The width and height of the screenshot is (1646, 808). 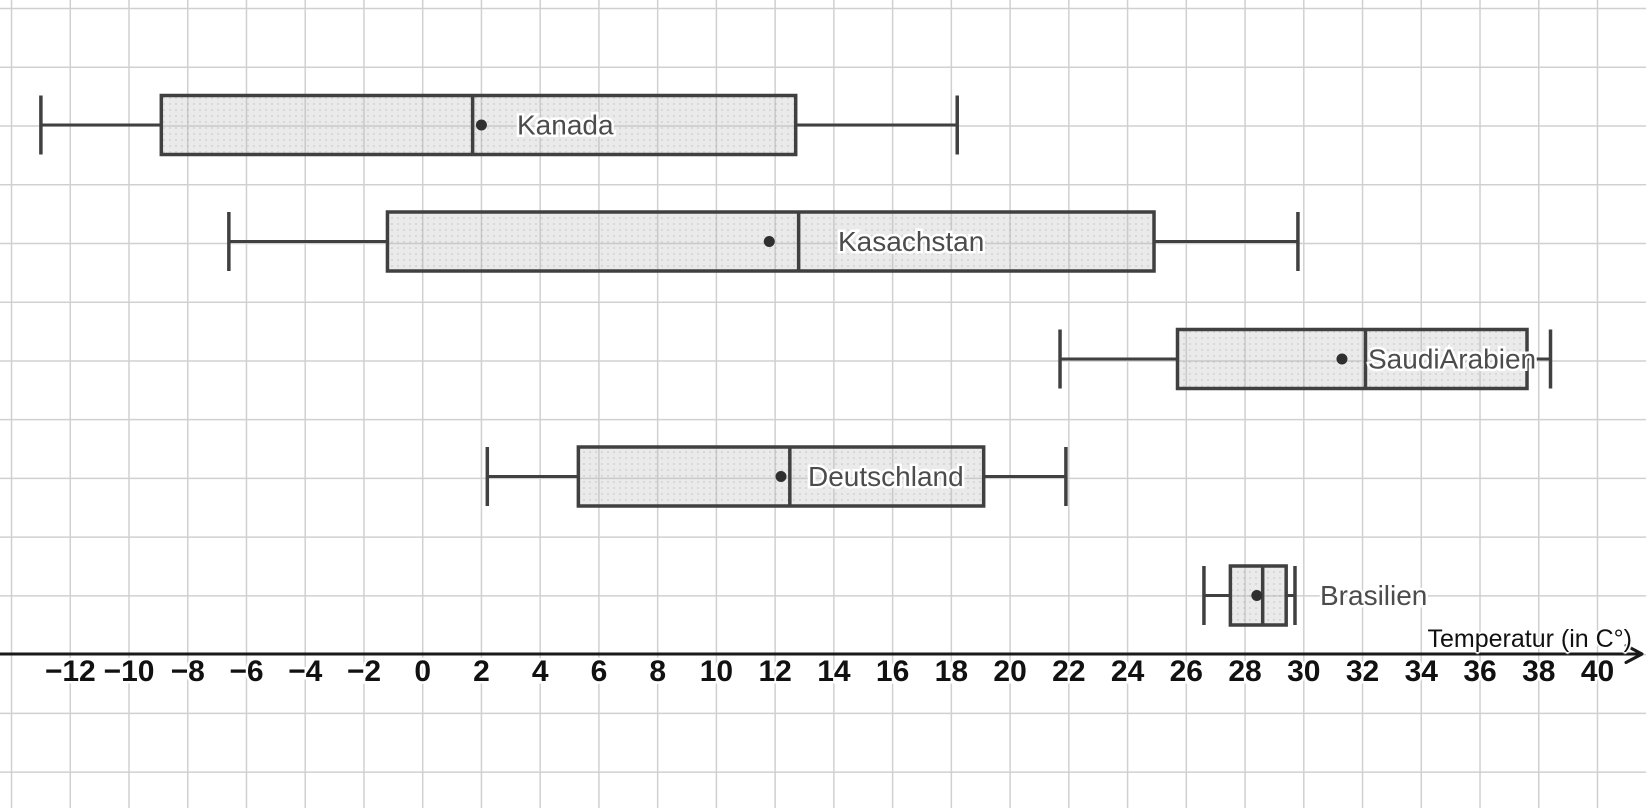 What do you see at coordinates (364, 671) in the screenshot?
I see `axis-tick-label: −2` at bounding box center [364, 671].